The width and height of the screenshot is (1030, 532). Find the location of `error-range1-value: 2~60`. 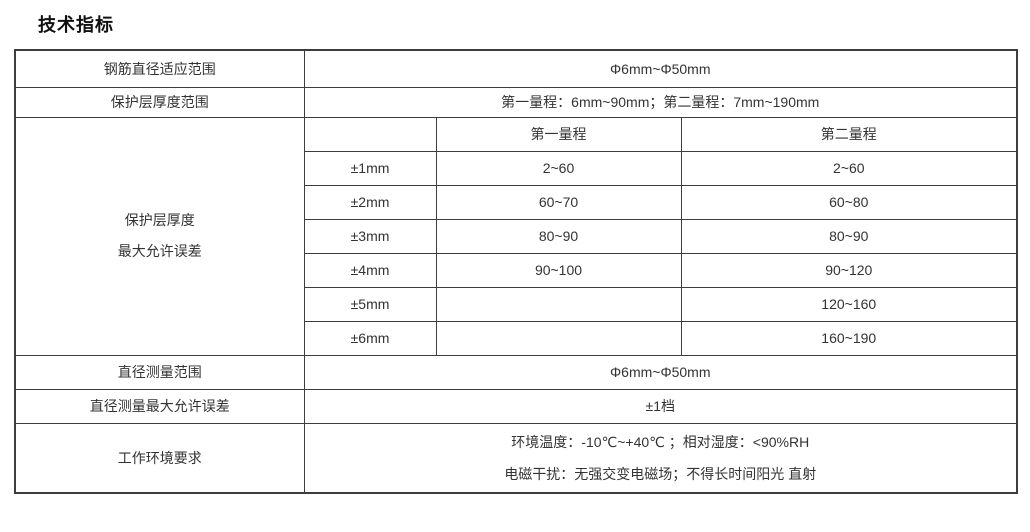

error-range1-value: 2~60 is located at coordinates (558, 168).